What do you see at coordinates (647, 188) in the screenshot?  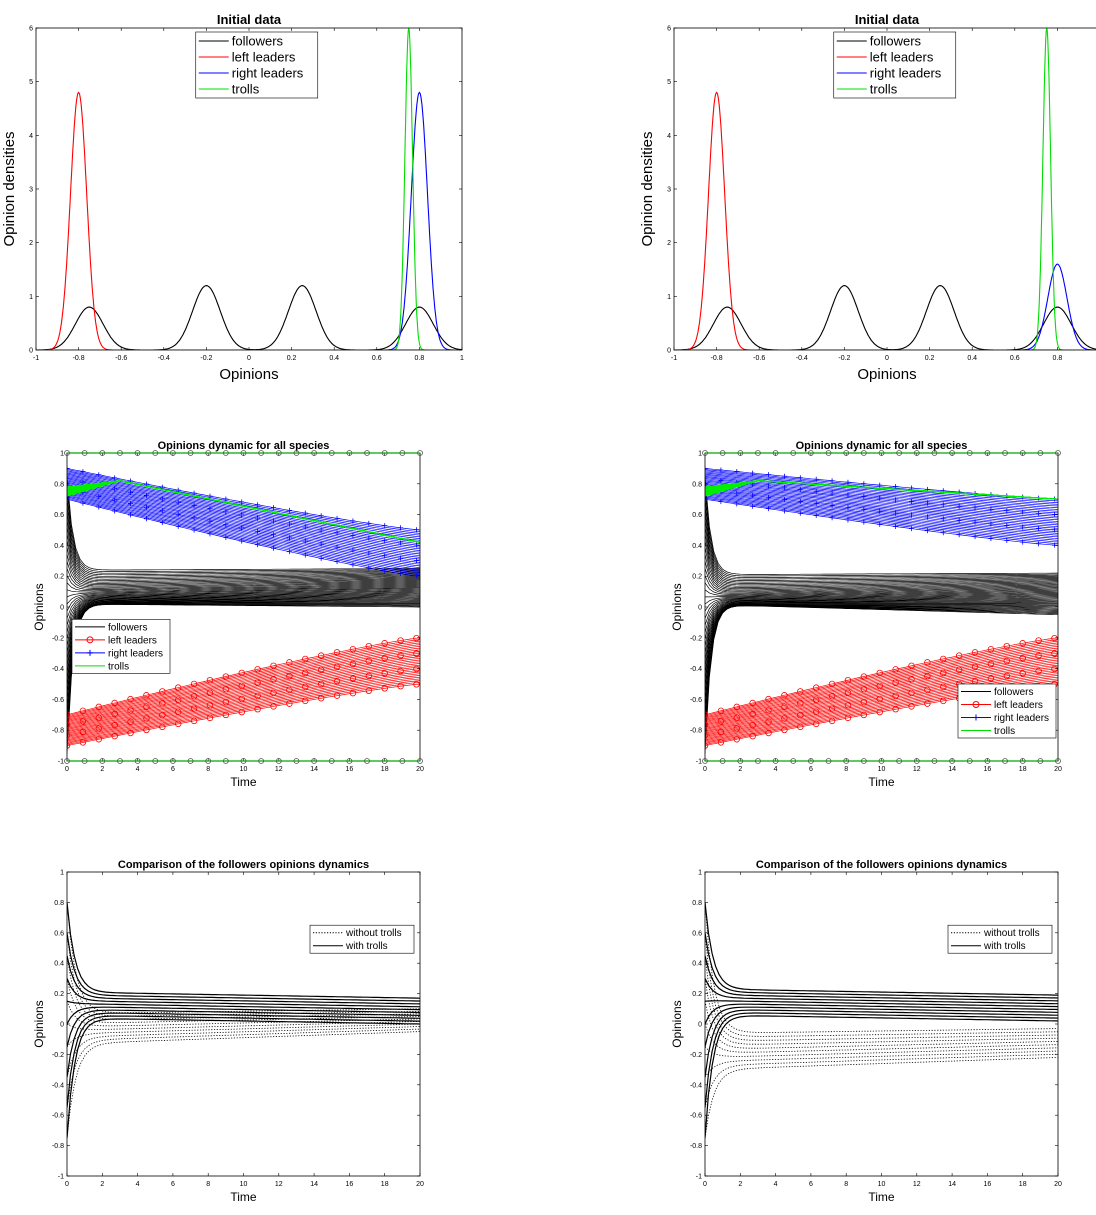 I see `y-axis-label: Opinion densities` at bounding box center [647, 188].